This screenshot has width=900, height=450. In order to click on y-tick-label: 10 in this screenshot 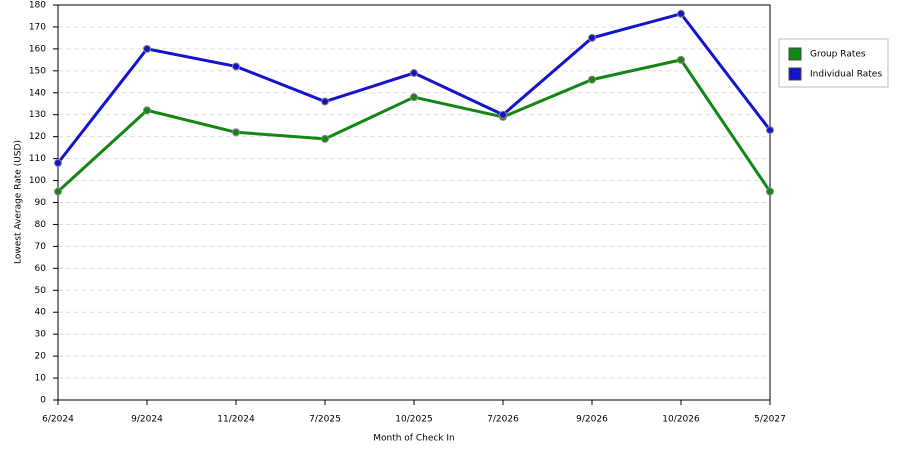, I will do `click(41, 379)`.